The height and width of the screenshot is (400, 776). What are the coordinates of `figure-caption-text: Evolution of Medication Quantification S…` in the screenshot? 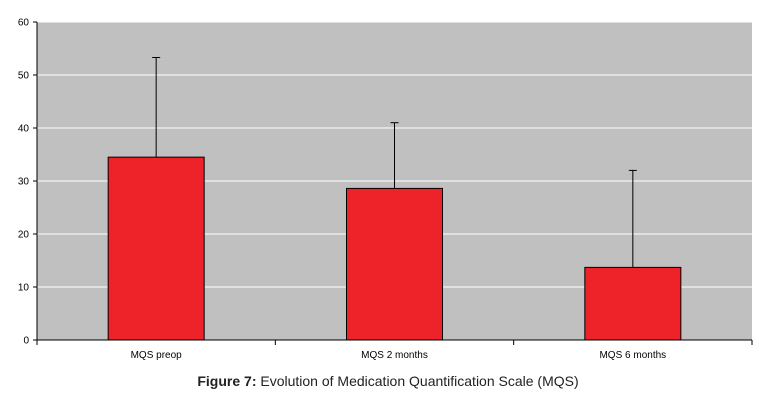 It's located at (417, 381).